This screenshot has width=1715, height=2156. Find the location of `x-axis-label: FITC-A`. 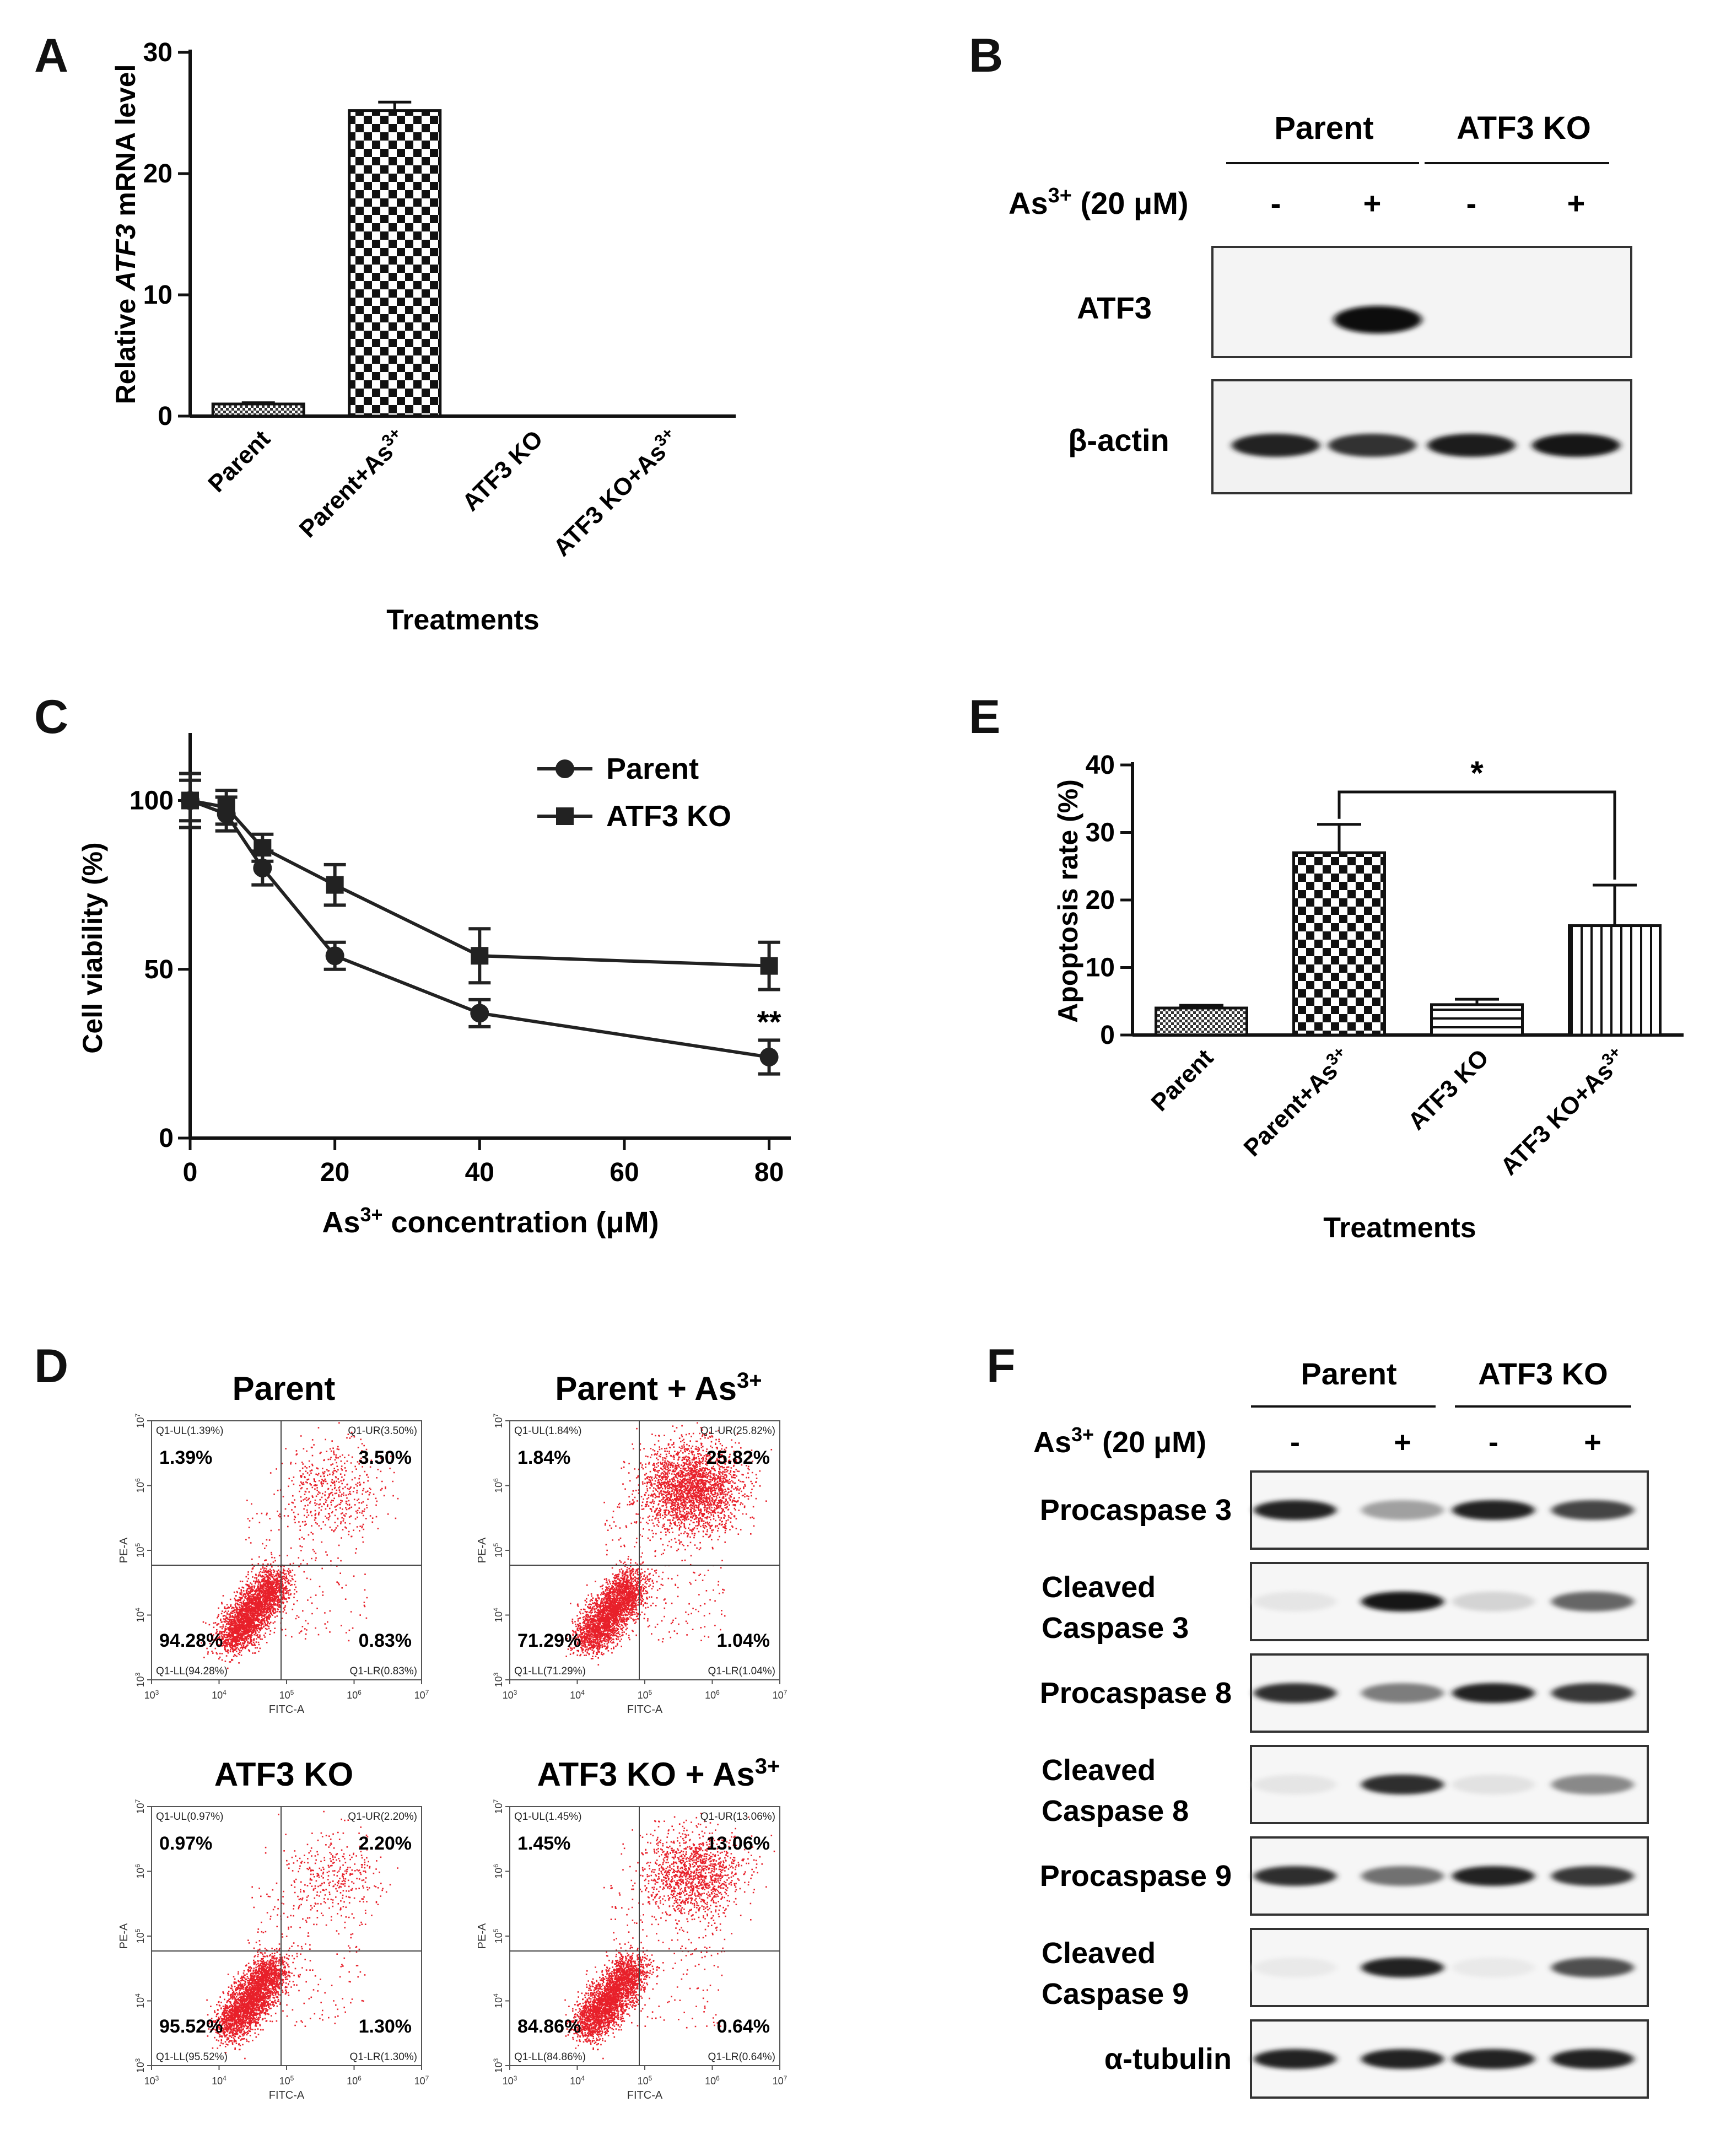

x-axis-label: FITC-A is located at coordinates (645, 1710).